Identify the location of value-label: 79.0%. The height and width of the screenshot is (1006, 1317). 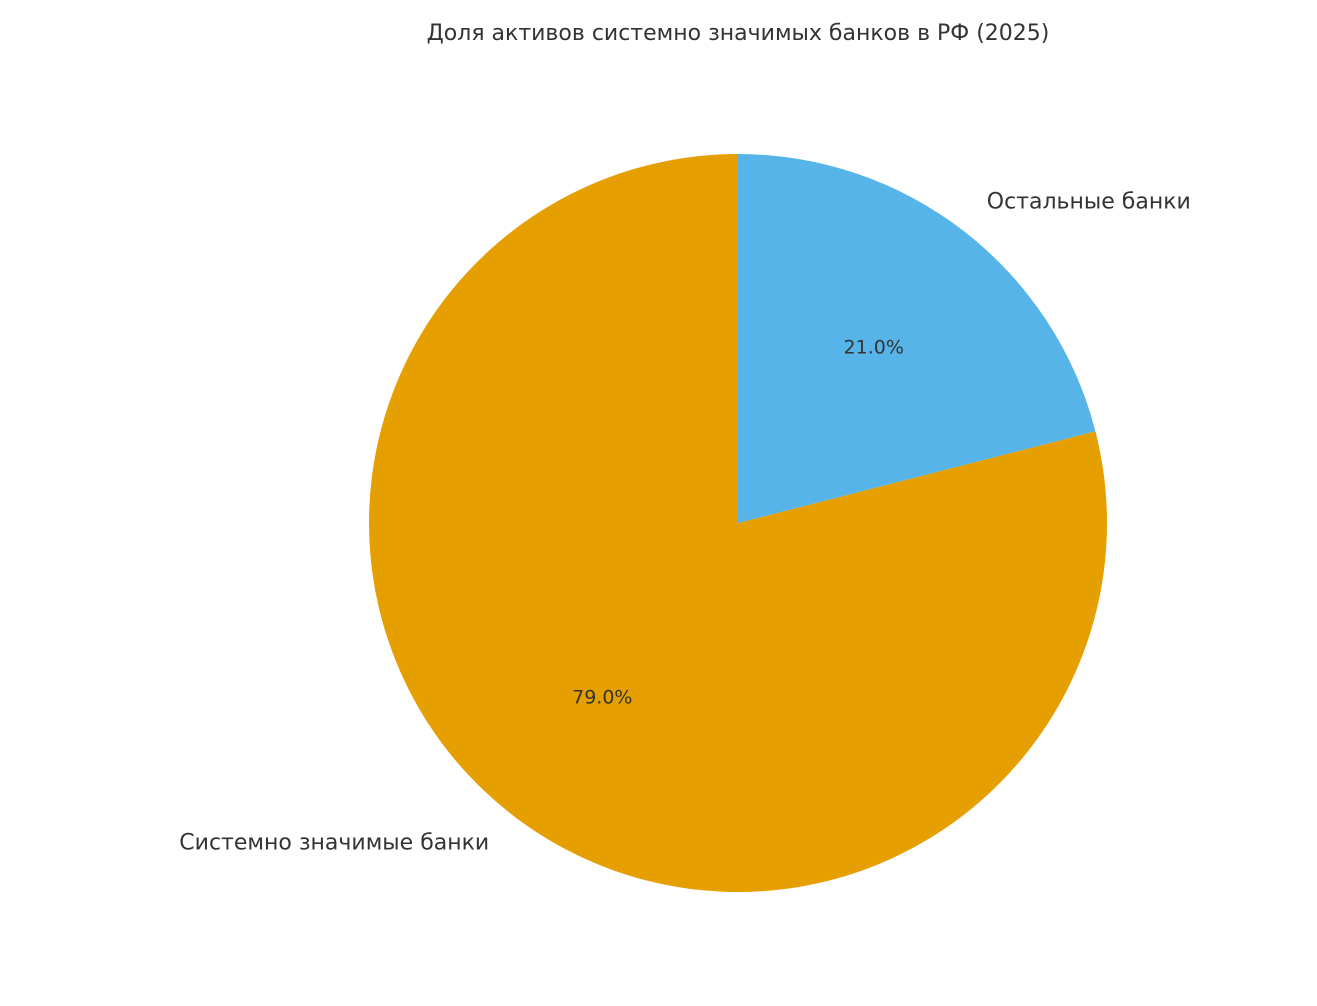
(602, 697).